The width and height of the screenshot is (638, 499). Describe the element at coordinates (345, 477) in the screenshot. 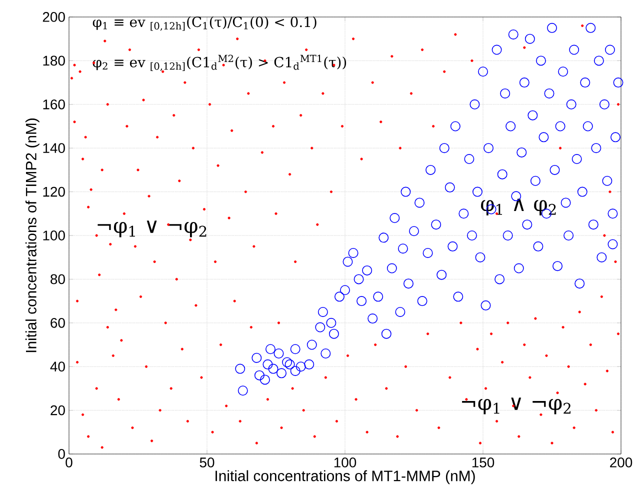

I see `x-axis-title: Initial concentrations of MT1-MMP (nM)` at that location.